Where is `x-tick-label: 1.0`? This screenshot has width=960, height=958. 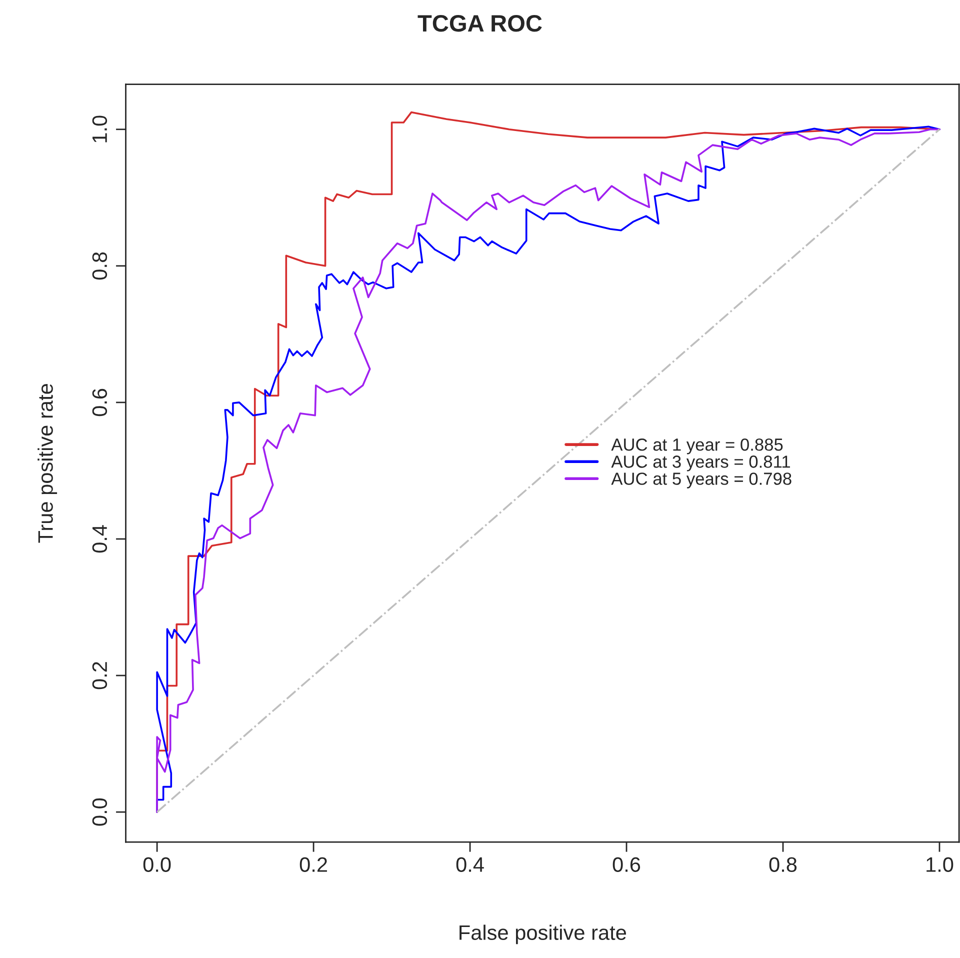 x-tick-label: 1.0 is located at coordinates (940, 864).